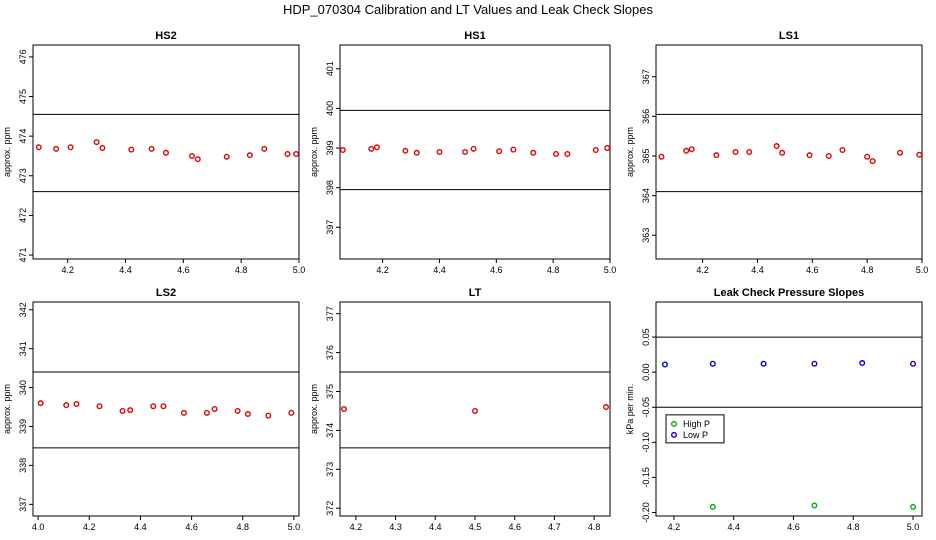 The height and width of the screenshot is (540, 936). What do you see at coordinates (330, 68) in the screenshot?
I see `y-tick-label: 401` at bounding box center [330, 68].